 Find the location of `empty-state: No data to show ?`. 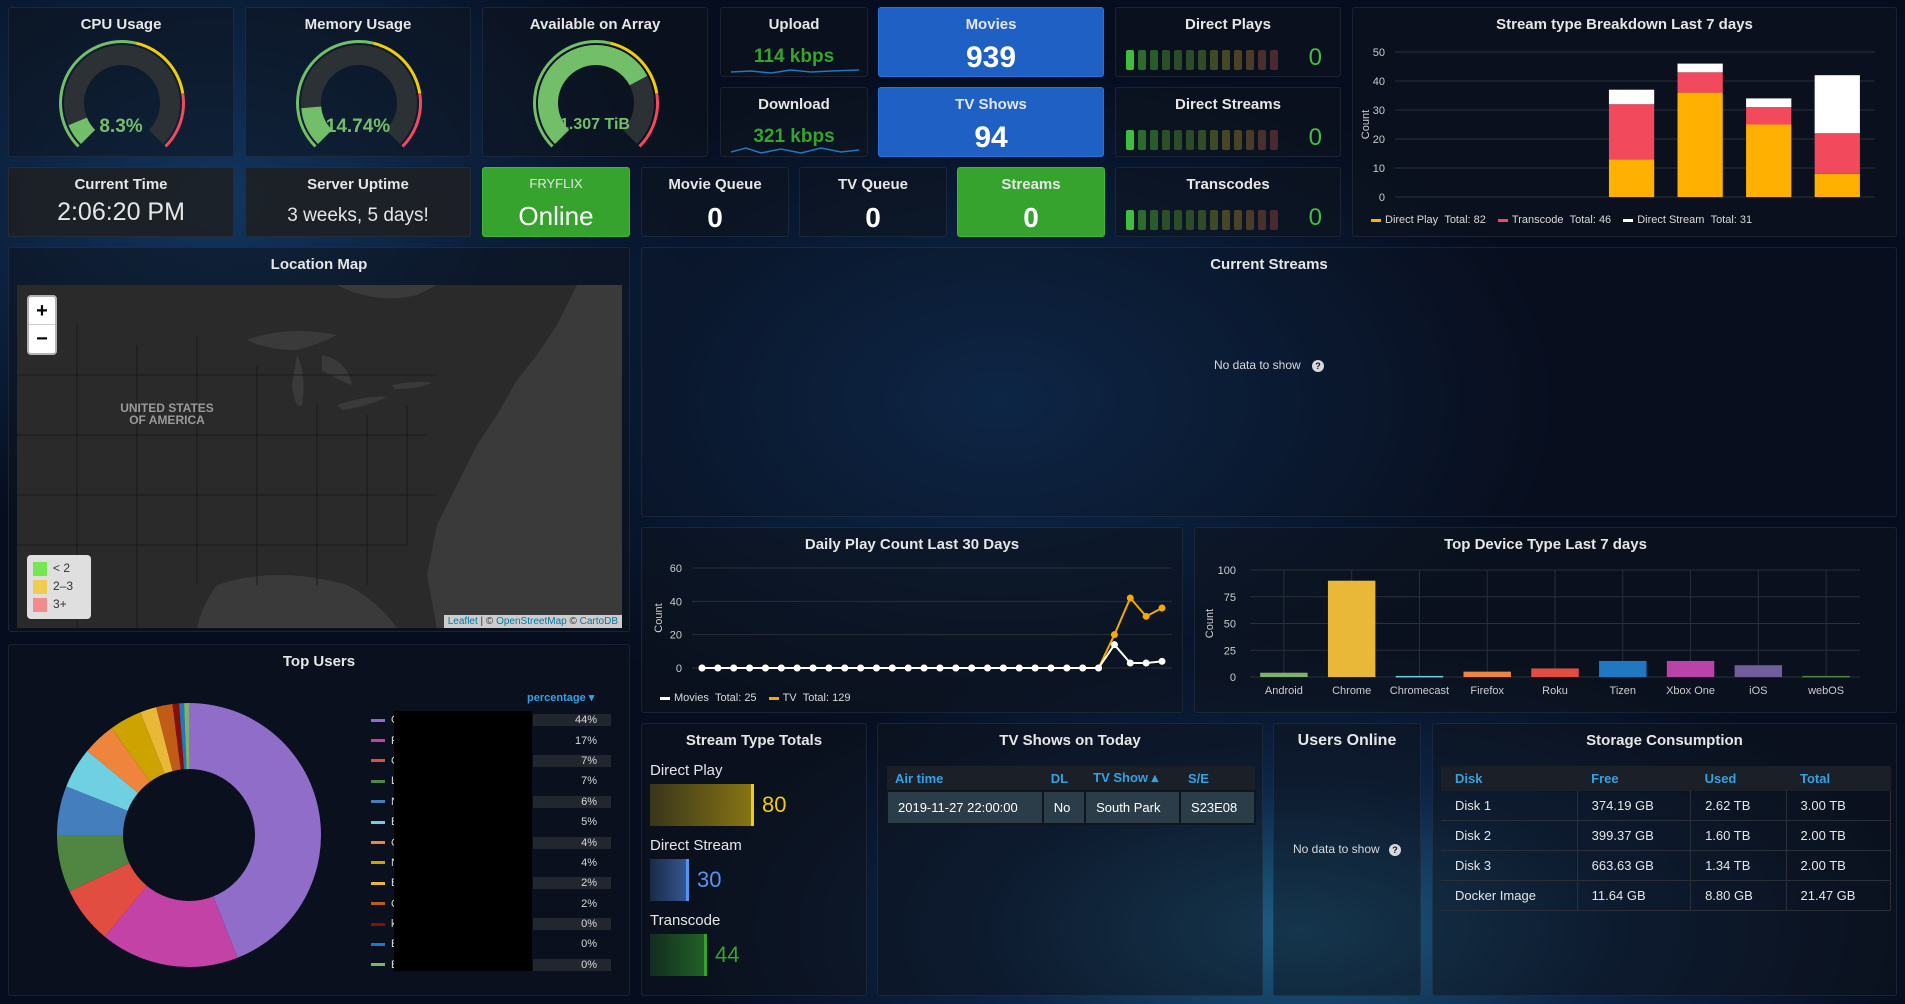

empty-state: No data to show ? is located at coordinates (1347, 849).